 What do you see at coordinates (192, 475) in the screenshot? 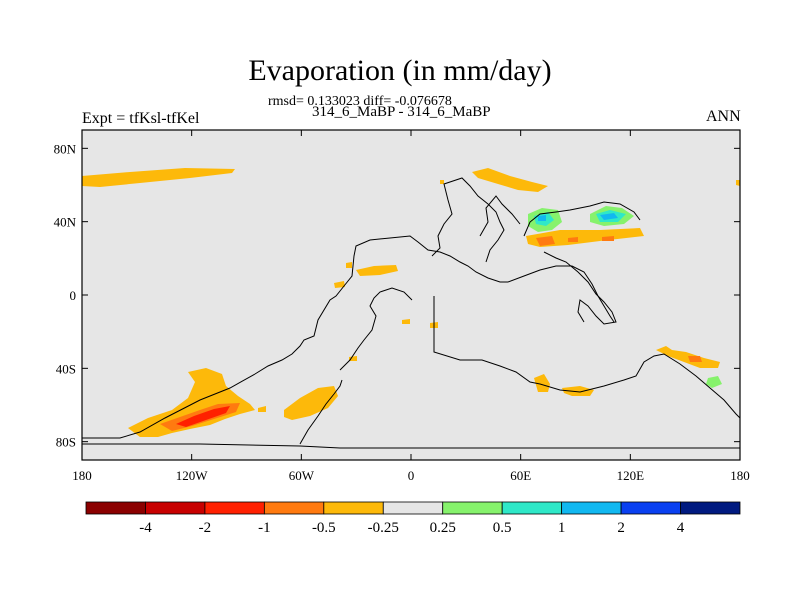
I see `x-tick-label: 120W` at bounding box center [192, 475].